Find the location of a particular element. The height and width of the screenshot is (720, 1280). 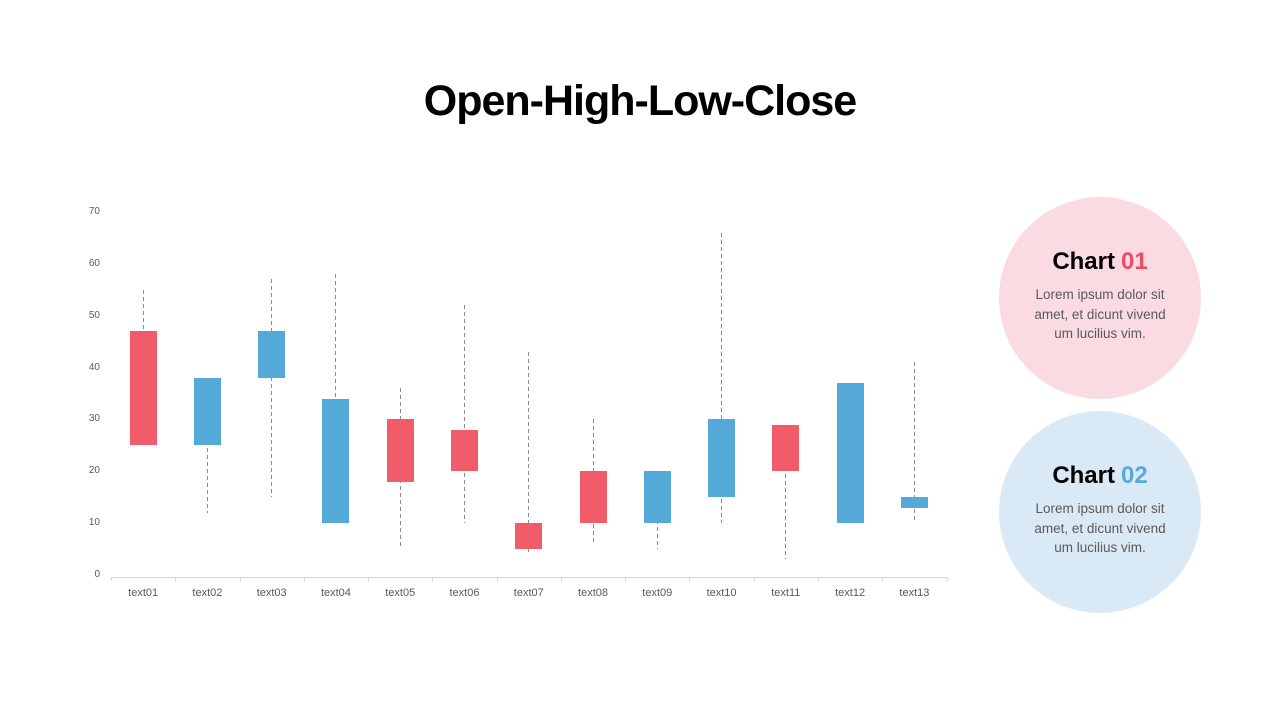

x-axis-label-text10: text10 is located at coordinates (721, 593).